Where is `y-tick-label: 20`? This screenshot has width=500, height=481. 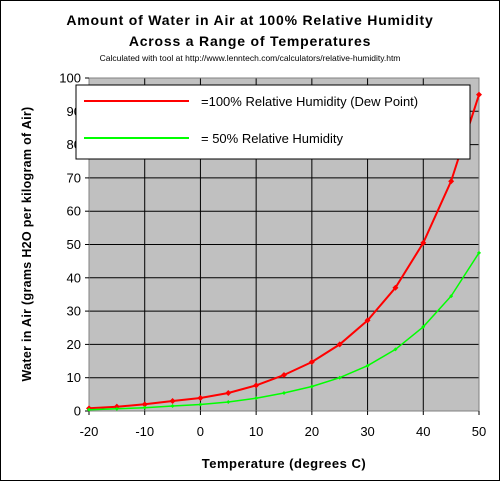
y-tick-label: 20 is located at coordinates (74, 344).